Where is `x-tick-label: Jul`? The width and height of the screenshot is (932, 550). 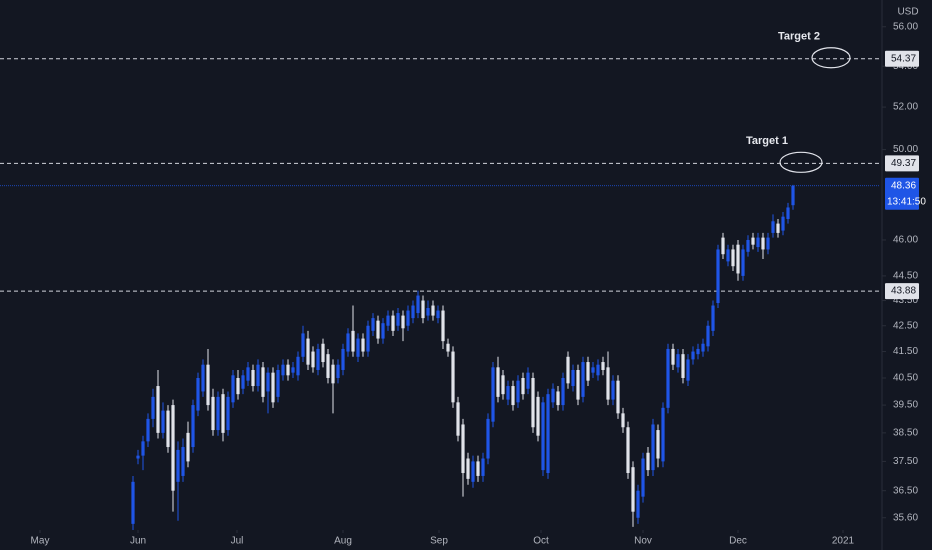 x-tick-label: Jul is located at coordinates (237, 541).